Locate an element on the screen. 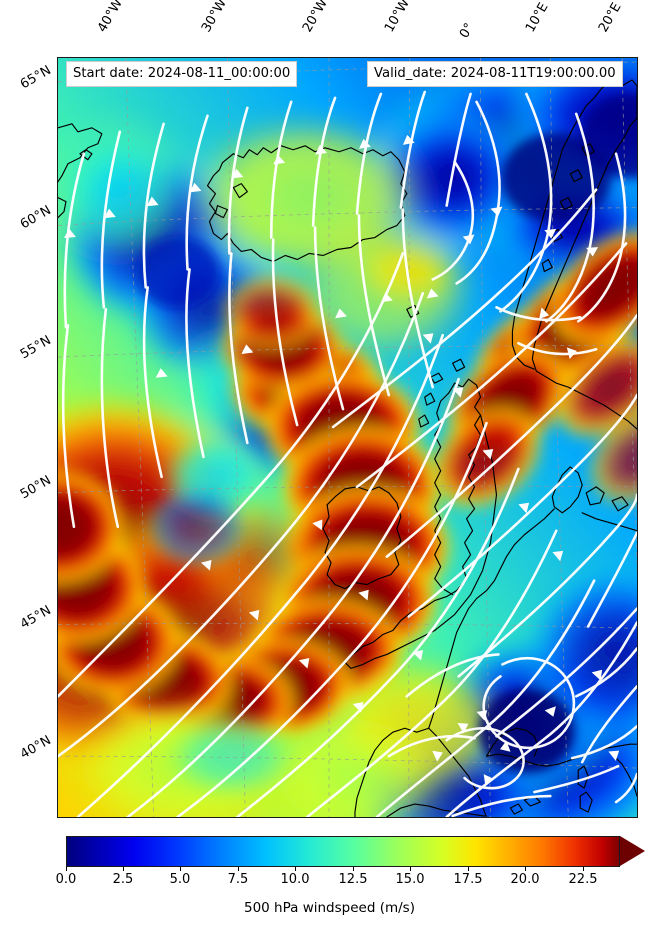 This screenshot has height=936, width=659. lon-tick-label-0: 0° is located at coordinates (467, 30).